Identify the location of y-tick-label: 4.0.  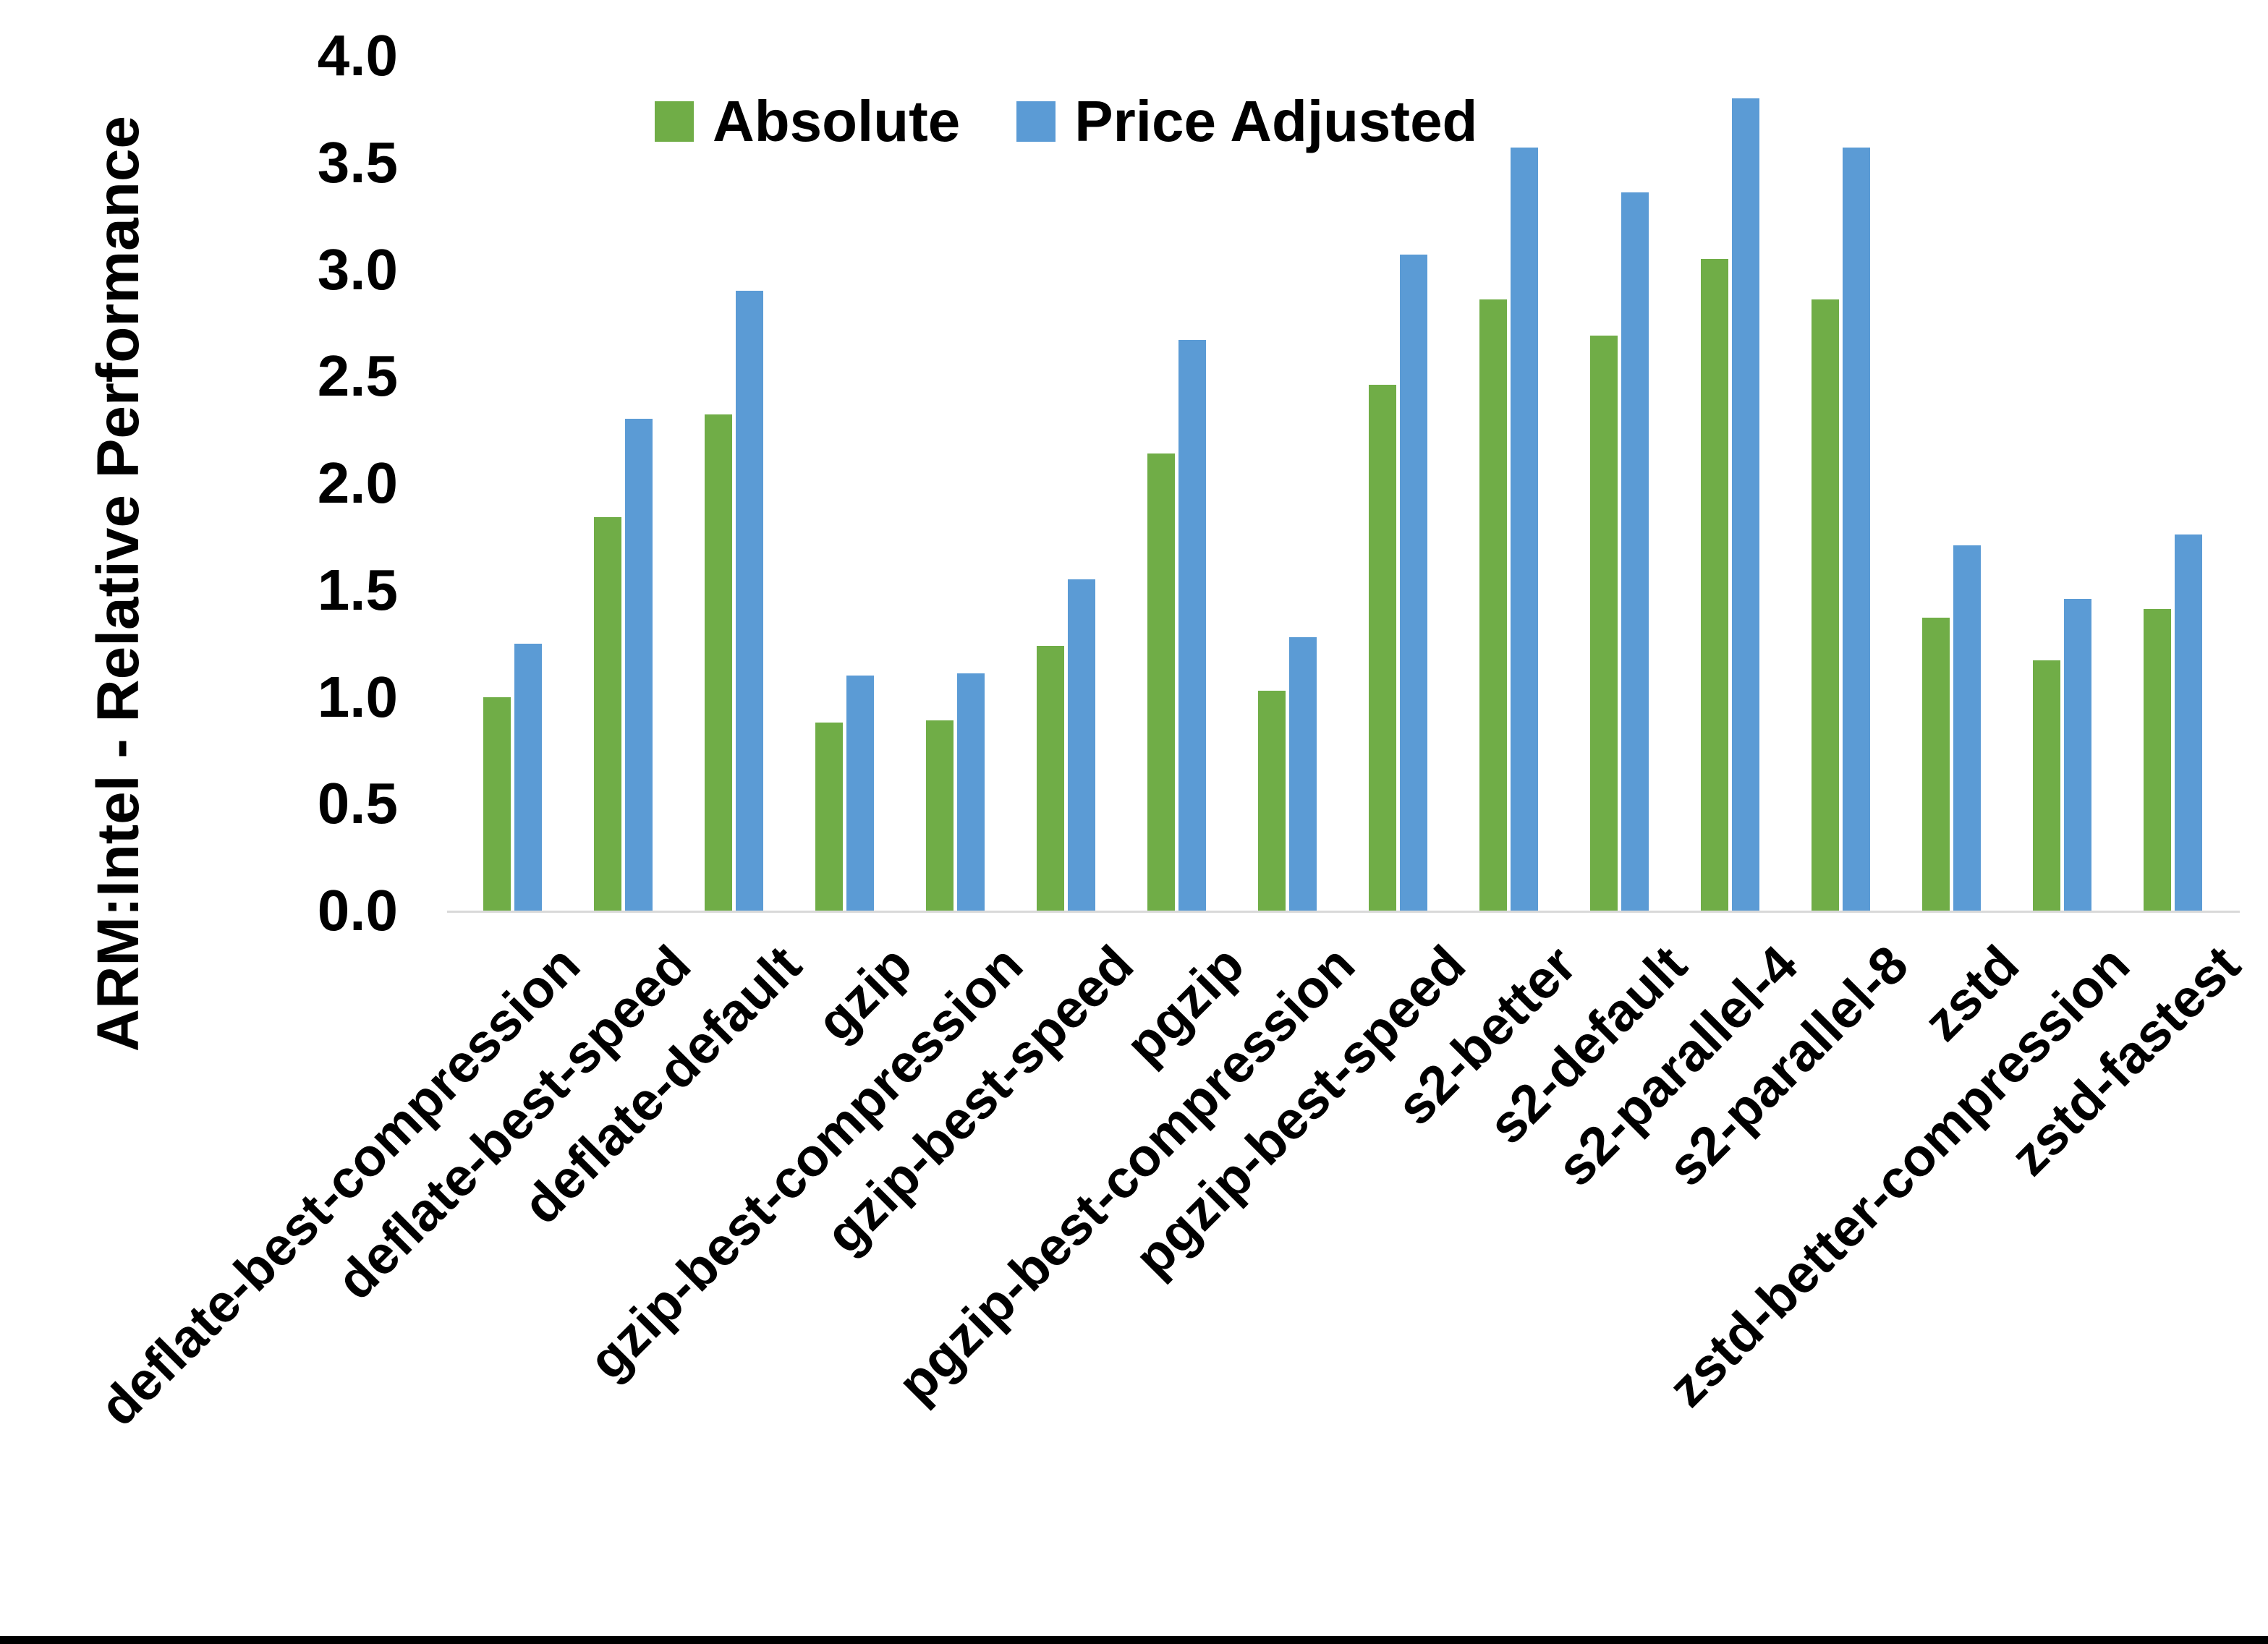
(357, 55).